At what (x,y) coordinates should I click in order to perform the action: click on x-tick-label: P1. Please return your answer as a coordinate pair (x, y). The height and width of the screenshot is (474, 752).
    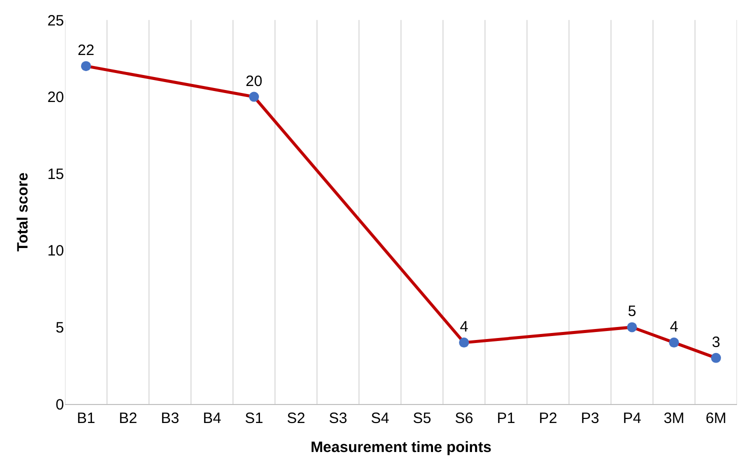
    Looking at the image, I should click on (506, 418).